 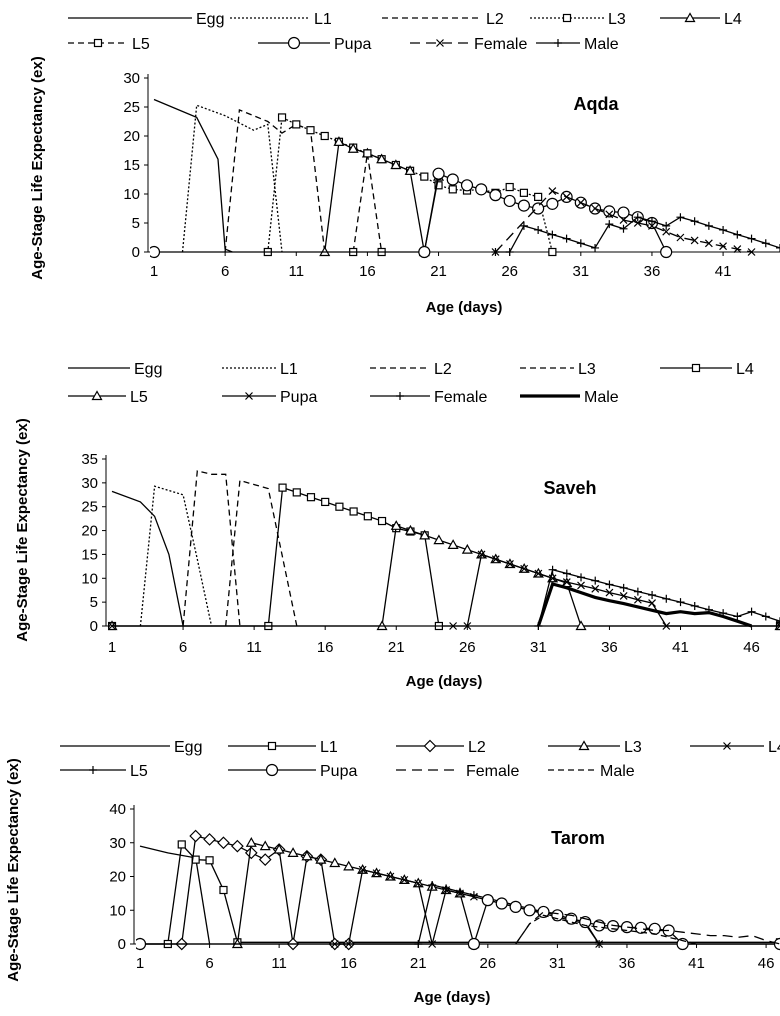 I want to click on x-tick-label: 16, so click(x=348, y=963).